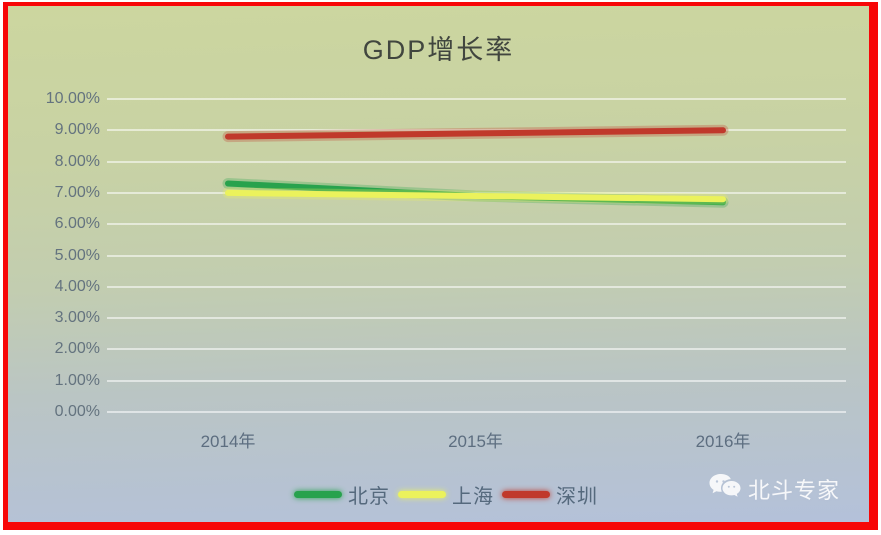 This screenshot has height=535, width=881. I want to click on legend-item: 上海, so click(450, 494).